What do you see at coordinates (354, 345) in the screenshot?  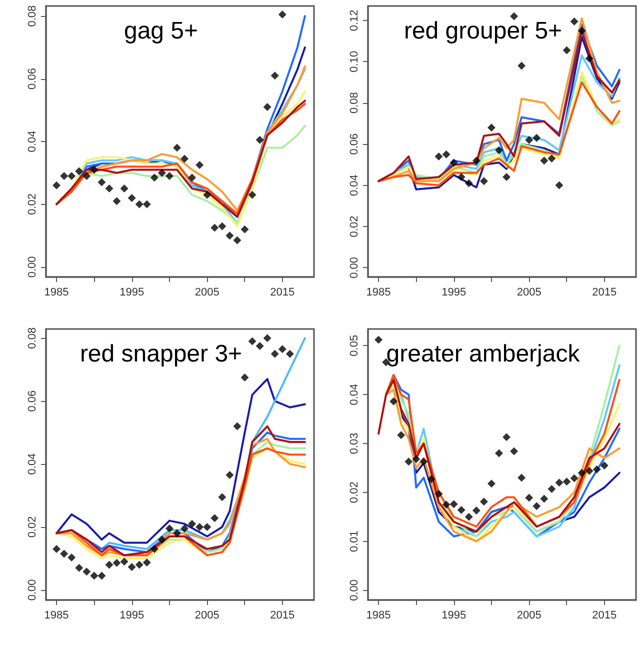 I see `y-tick-label: 0.05` at bounding box center [354, 345].